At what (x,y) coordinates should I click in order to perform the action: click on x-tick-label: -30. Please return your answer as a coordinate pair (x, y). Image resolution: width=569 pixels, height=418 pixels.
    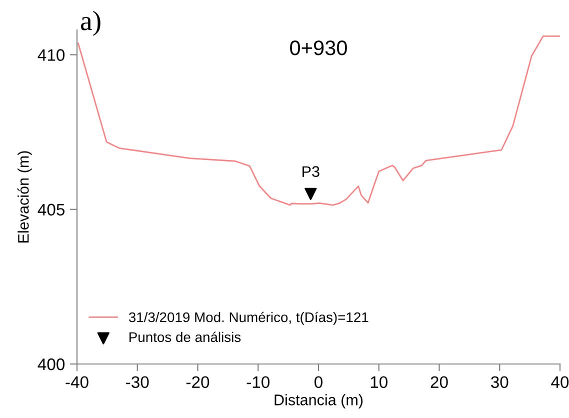
    Looking at the image, I should click on (137, 382).